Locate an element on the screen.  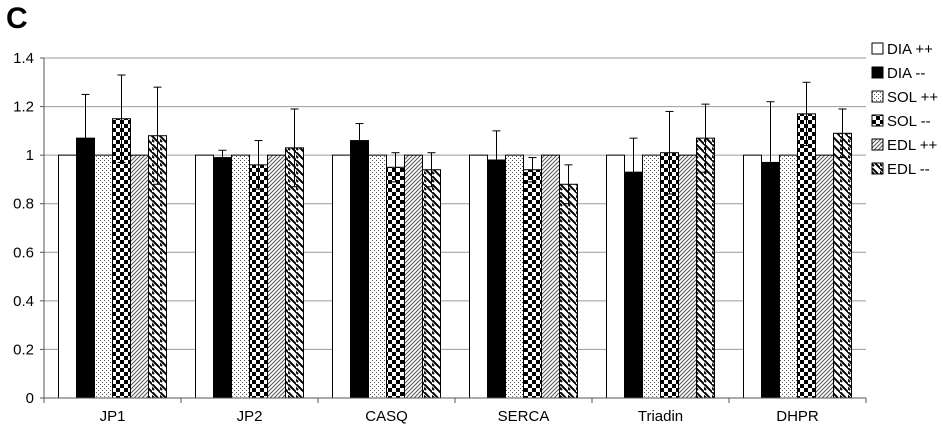
x-tick-label: Triadin is located at coordinates (660, 416).